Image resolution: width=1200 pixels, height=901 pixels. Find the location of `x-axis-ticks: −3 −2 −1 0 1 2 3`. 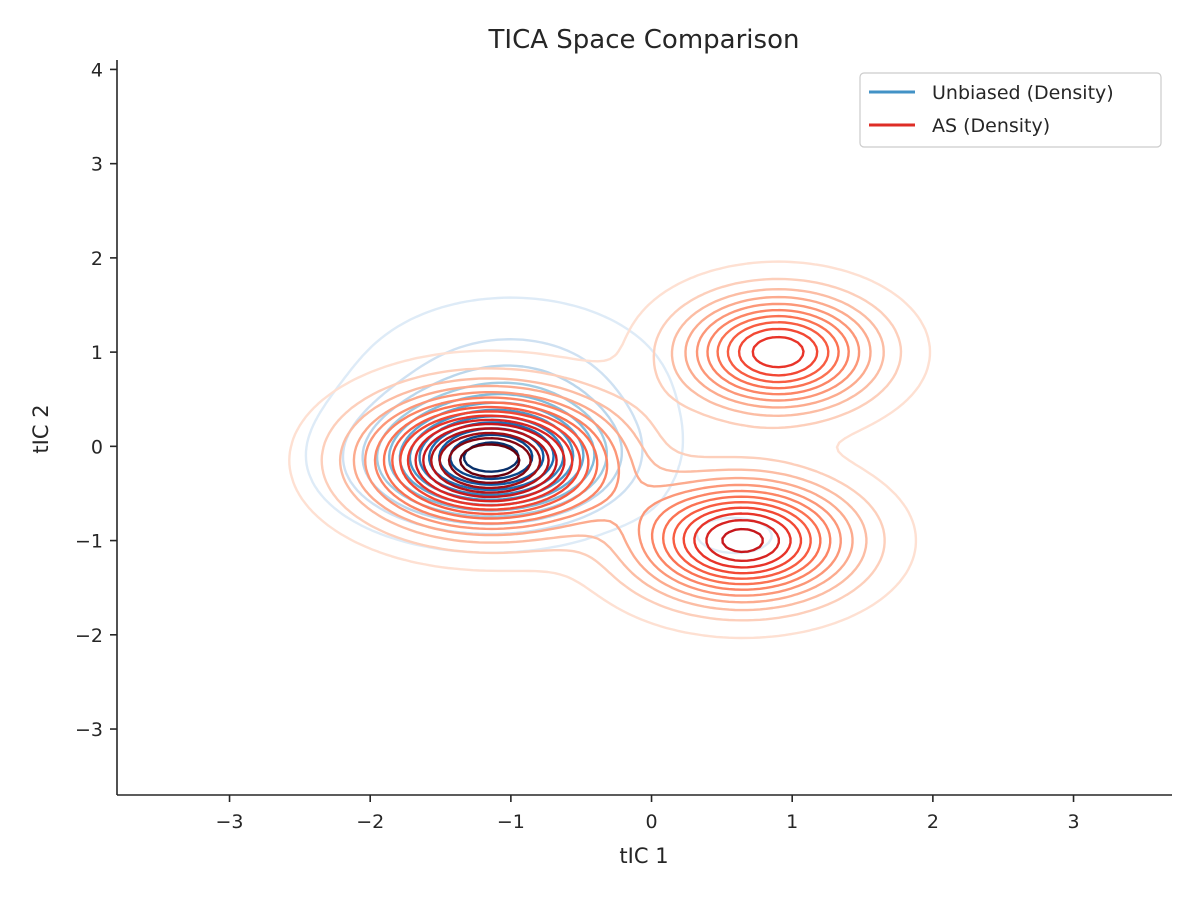

x-axis-ticks: −3 −2 −1 0 1 2 3 is located at coordinates (648, 814).